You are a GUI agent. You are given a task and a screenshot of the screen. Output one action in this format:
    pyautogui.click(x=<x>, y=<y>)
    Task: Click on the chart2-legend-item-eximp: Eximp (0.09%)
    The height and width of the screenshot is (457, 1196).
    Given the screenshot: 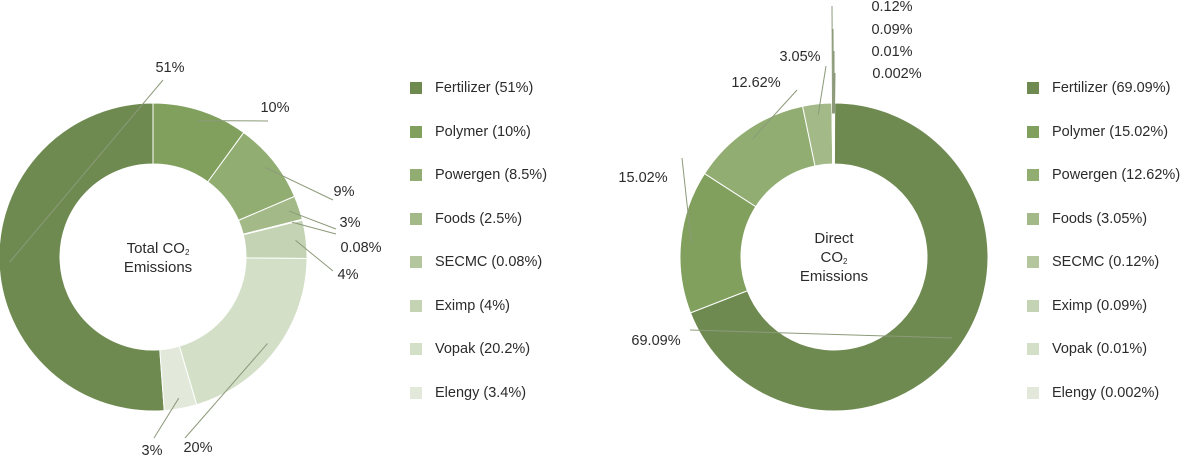 What is the action you would take?
    pyautogui.click(x=1087, y=306)
    